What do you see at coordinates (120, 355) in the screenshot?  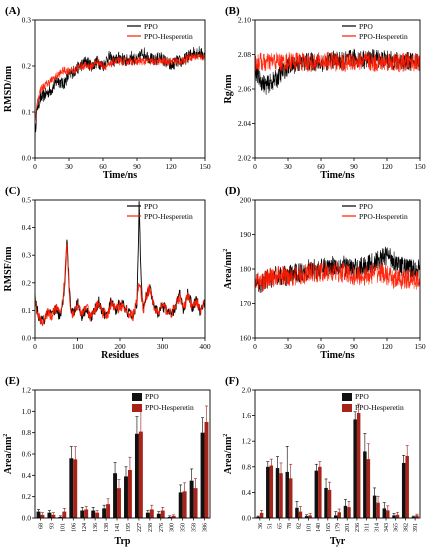 I see `x-axis-title: Residues` at bounding box center [120, 355].